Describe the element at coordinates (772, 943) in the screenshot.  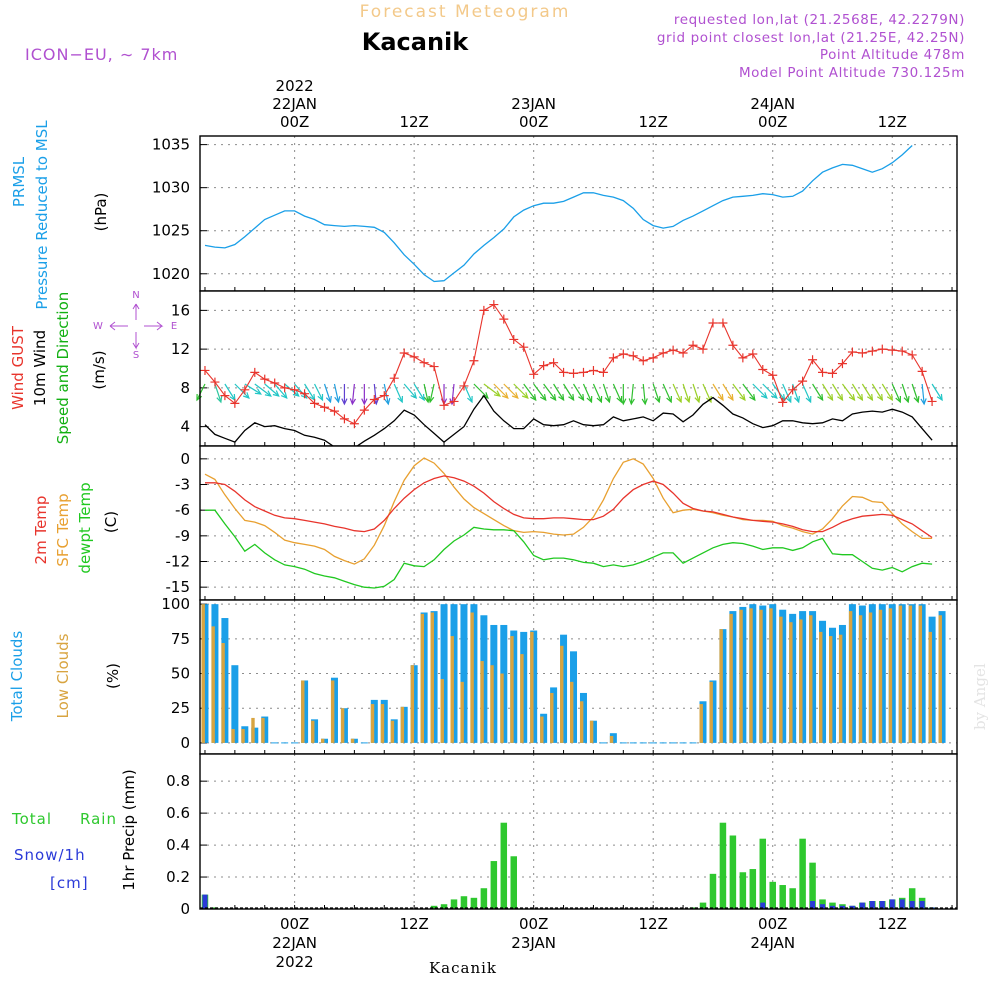
I see `bottom-day-label: 24JAN` at that location.